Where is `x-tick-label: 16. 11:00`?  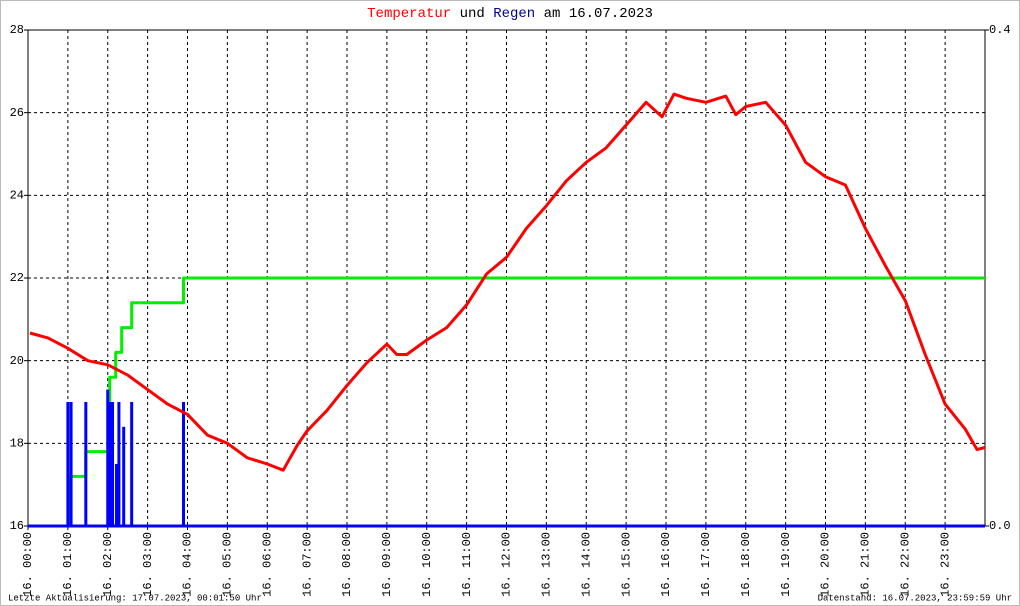
x-tick-label: 16. 11:00 is located at coordinates (467, 564).